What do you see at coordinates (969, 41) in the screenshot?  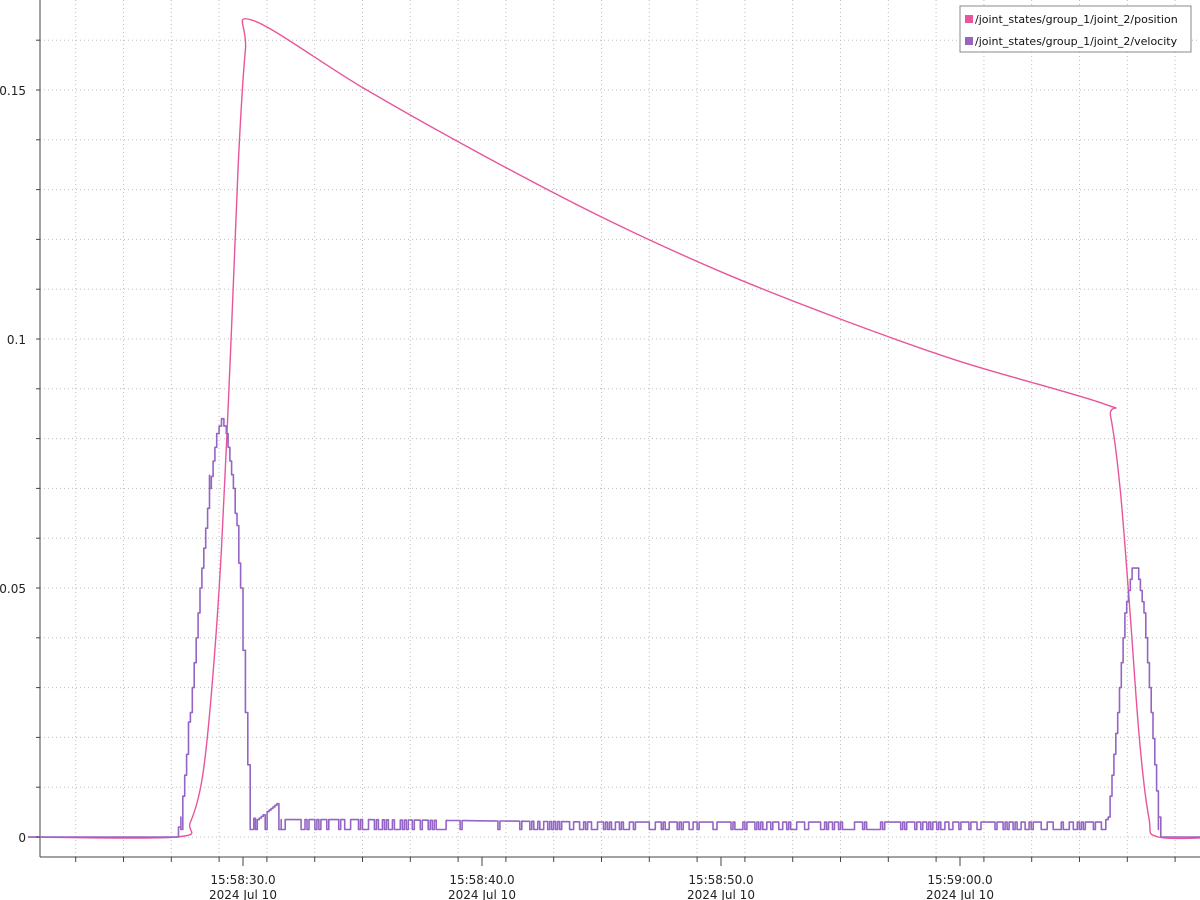 I see `legend-swatch-velocity` at bounding box center [969, 41].